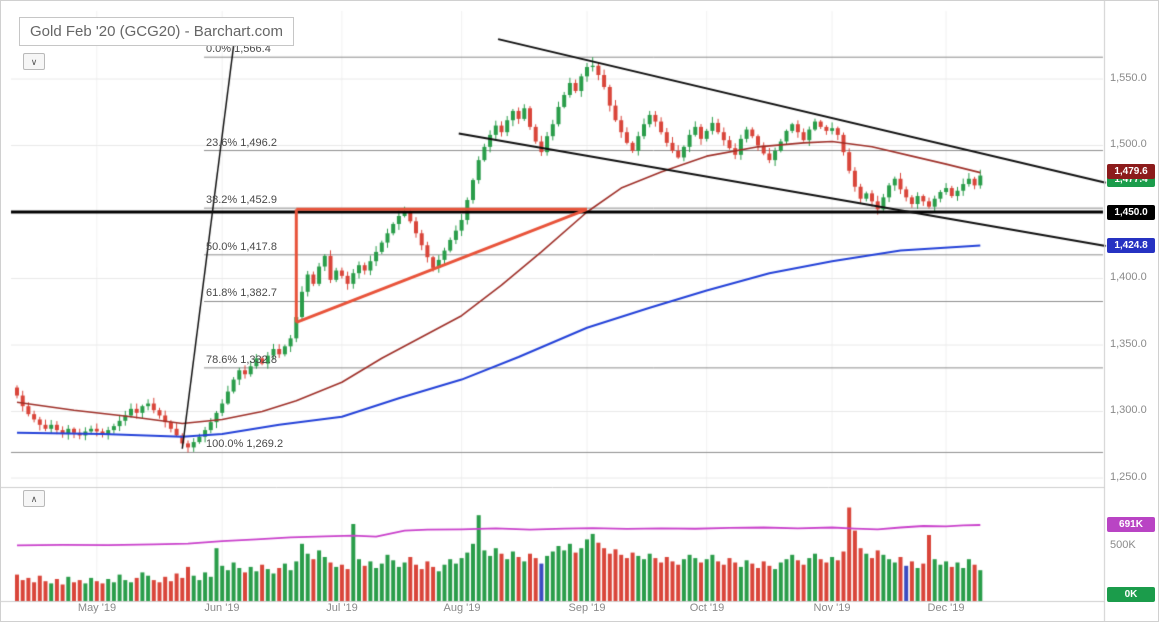  I want to click on fib-level-label: 23.6% 1,496.2, so click(241, 143).